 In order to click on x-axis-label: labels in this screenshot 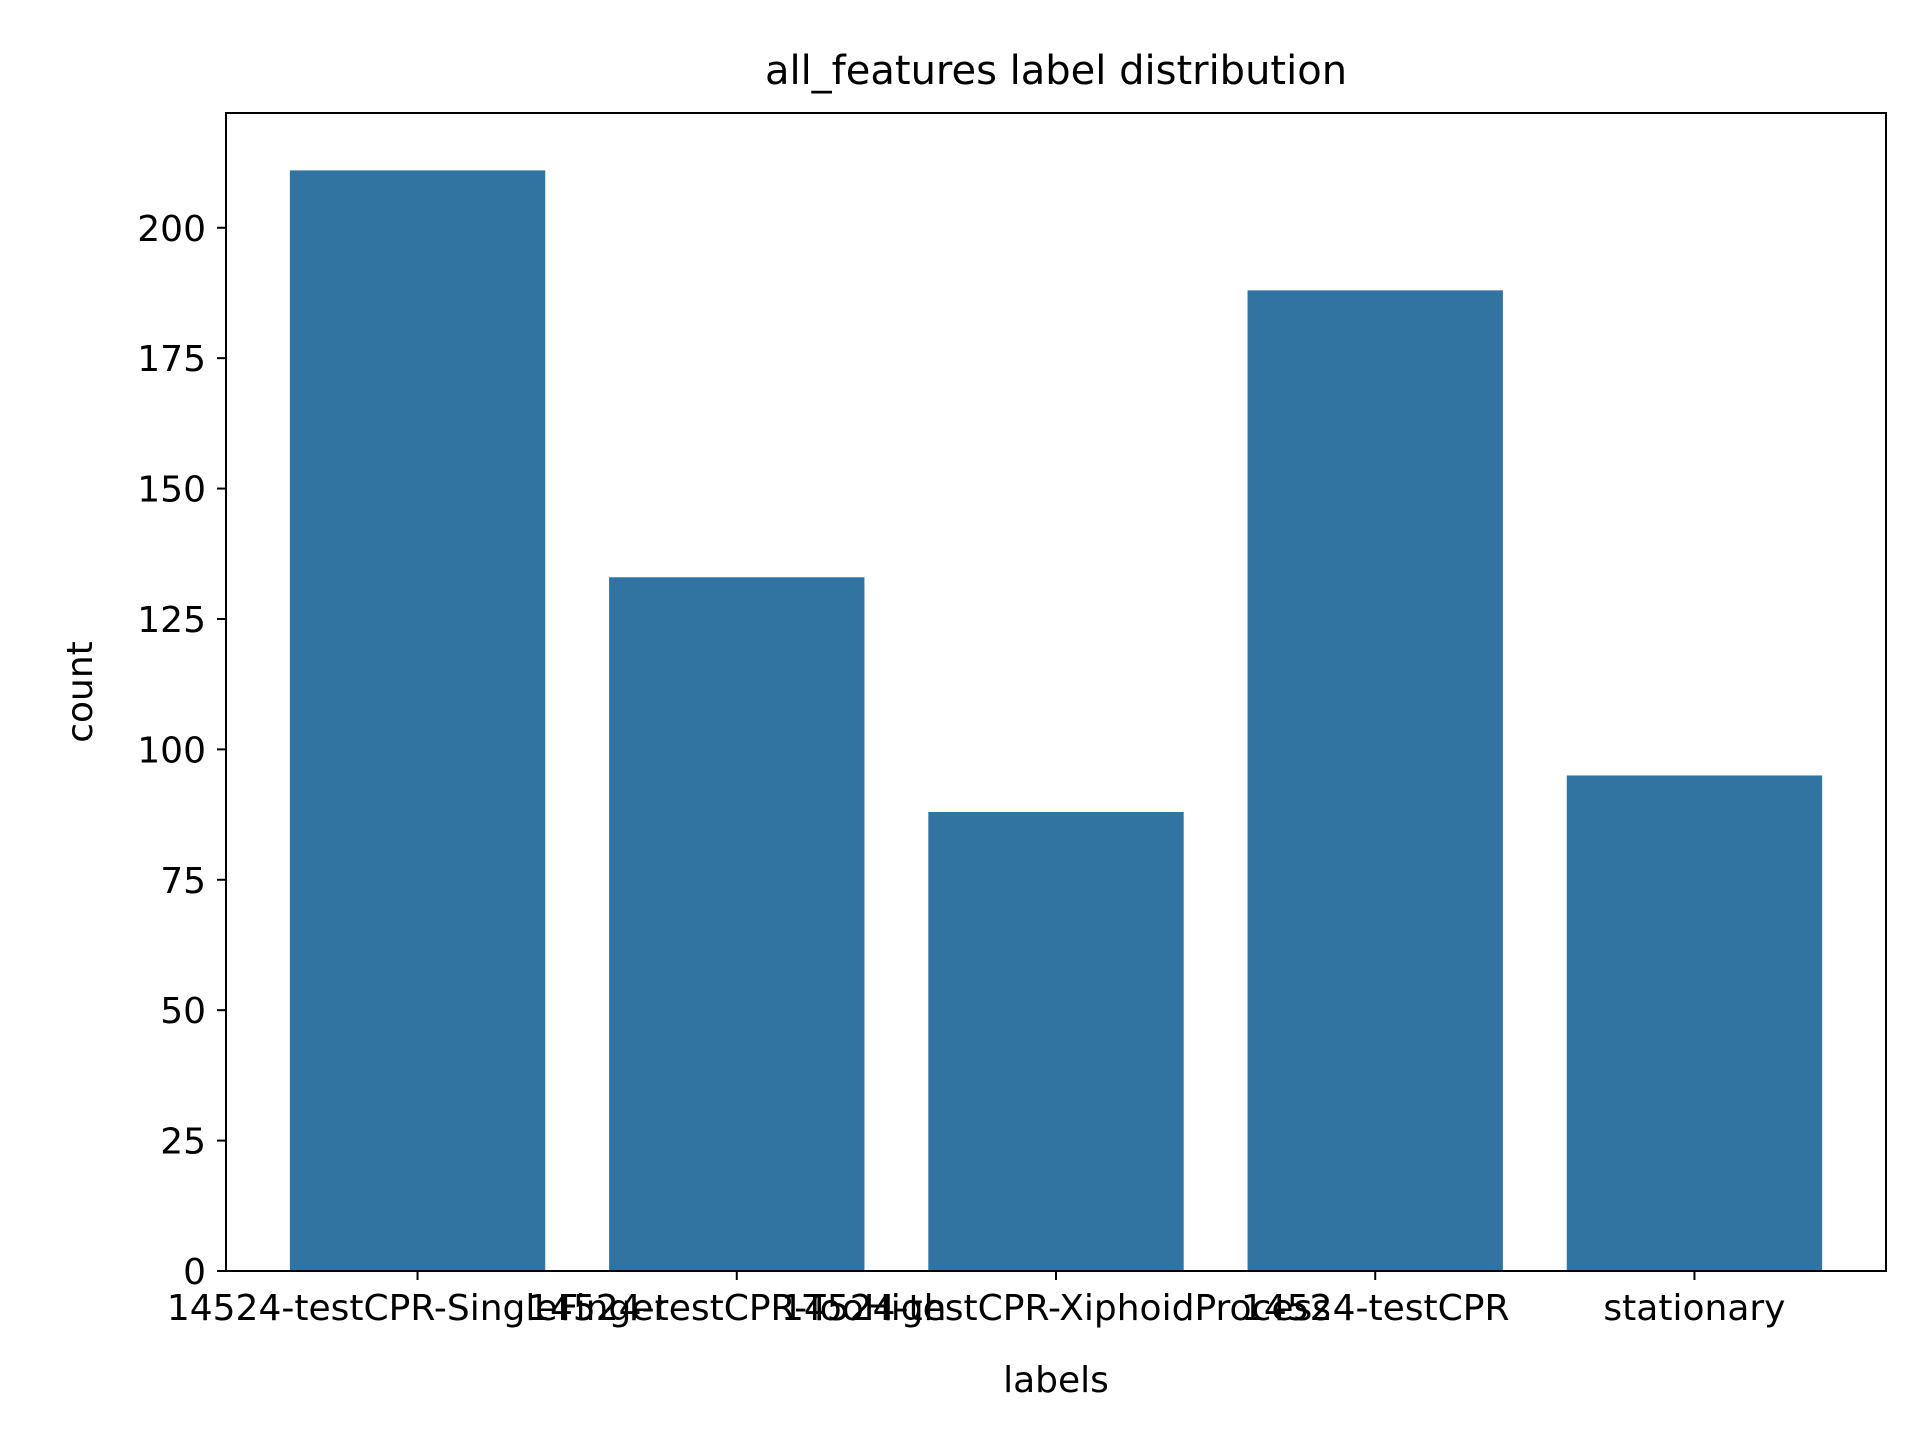, I will do `click(1056, 1380)`.